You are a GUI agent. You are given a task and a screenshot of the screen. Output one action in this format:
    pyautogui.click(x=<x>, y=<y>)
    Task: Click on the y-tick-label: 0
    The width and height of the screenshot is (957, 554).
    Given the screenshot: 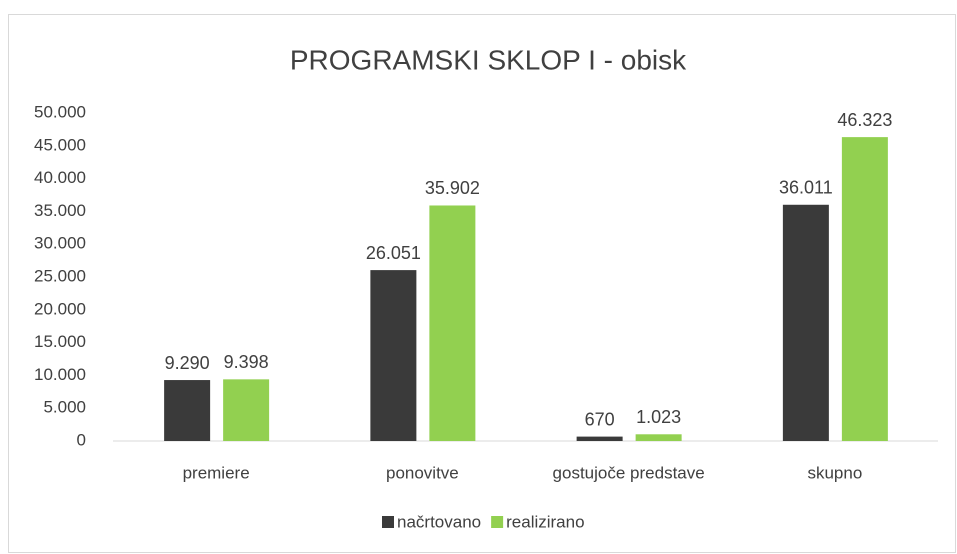 What is the action you would take?
    pyautogui.click(x=81, y=439)
    